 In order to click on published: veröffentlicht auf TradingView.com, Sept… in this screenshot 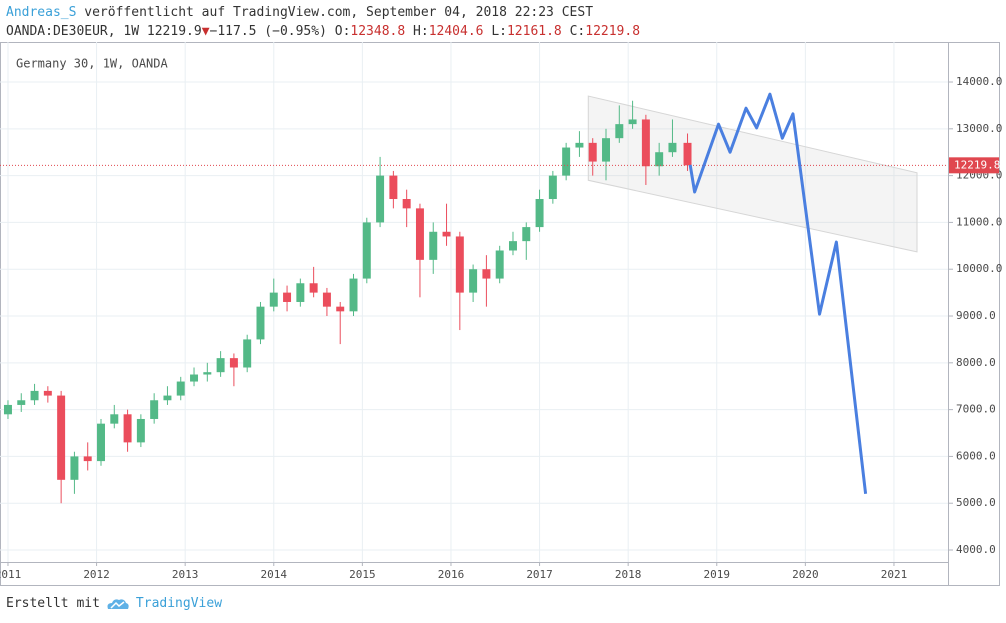, I will do `click(339, 12)`.